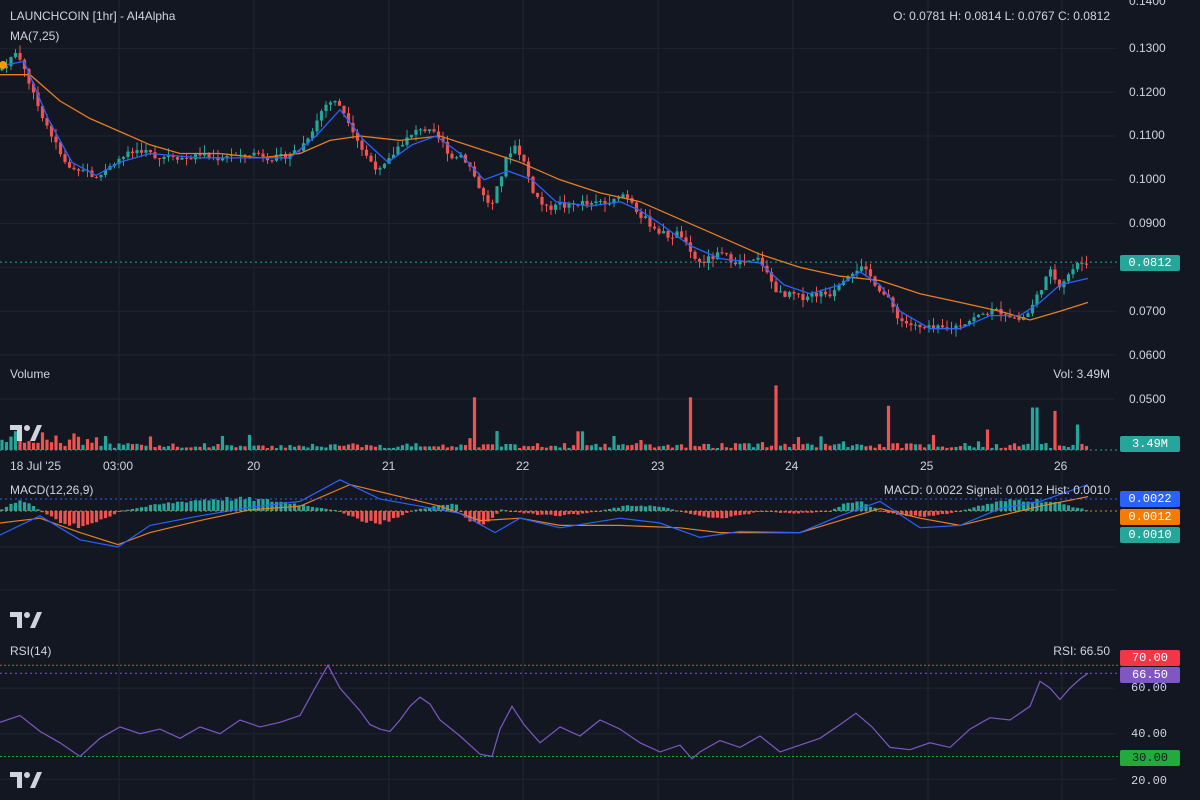 The image size is (1200, 800). What do you see at coordinates (1150, 499) in the screenshot?
I see `macd-tag: 0.0022` at bounding box center [1150, 499].